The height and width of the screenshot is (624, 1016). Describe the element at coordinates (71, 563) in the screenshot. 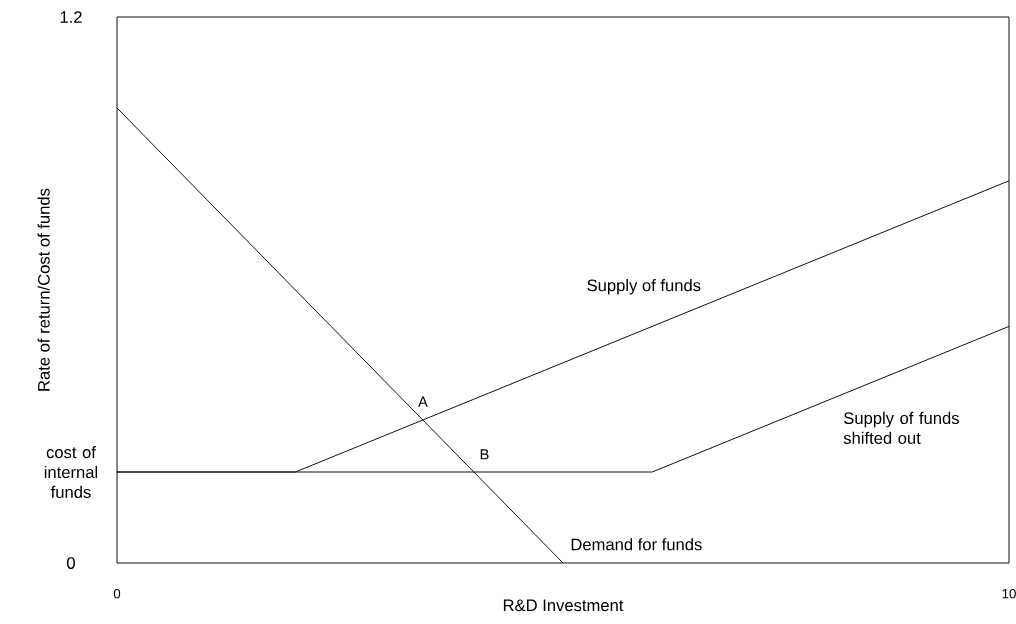

I see `y-tick-label: 0` at that location.